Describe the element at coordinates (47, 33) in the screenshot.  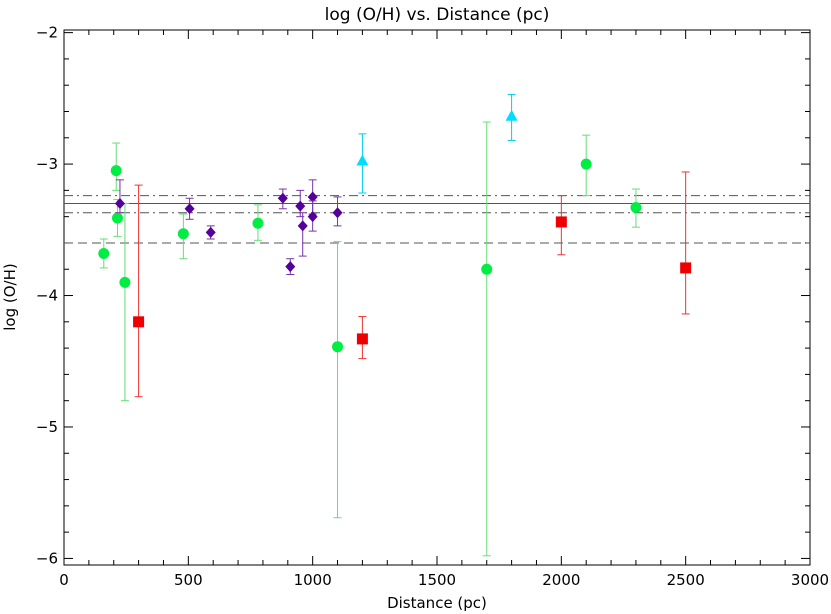
I see `y-tick-label: −2` at that location.